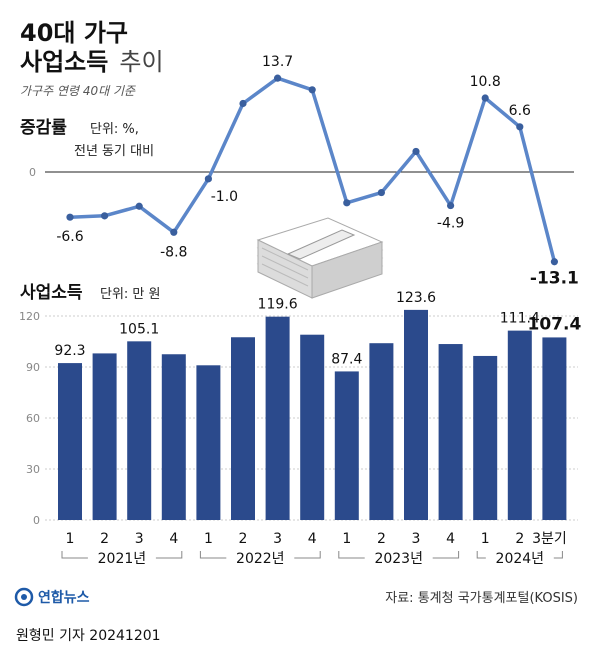 The image size is (600, 657). I want to click on line-chart-title: 증감률, so click(43, 128).